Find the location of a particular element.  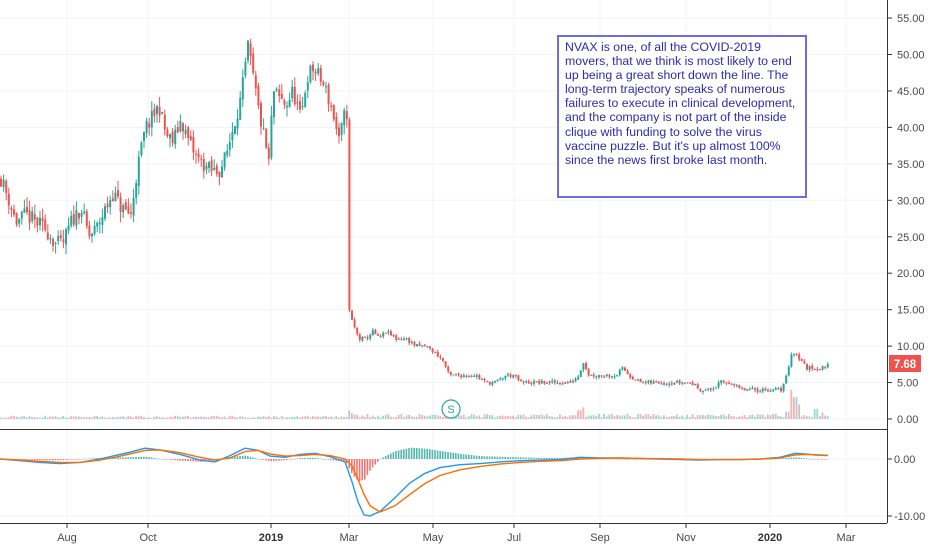

macd-lines is located at coordinates (414, 482).